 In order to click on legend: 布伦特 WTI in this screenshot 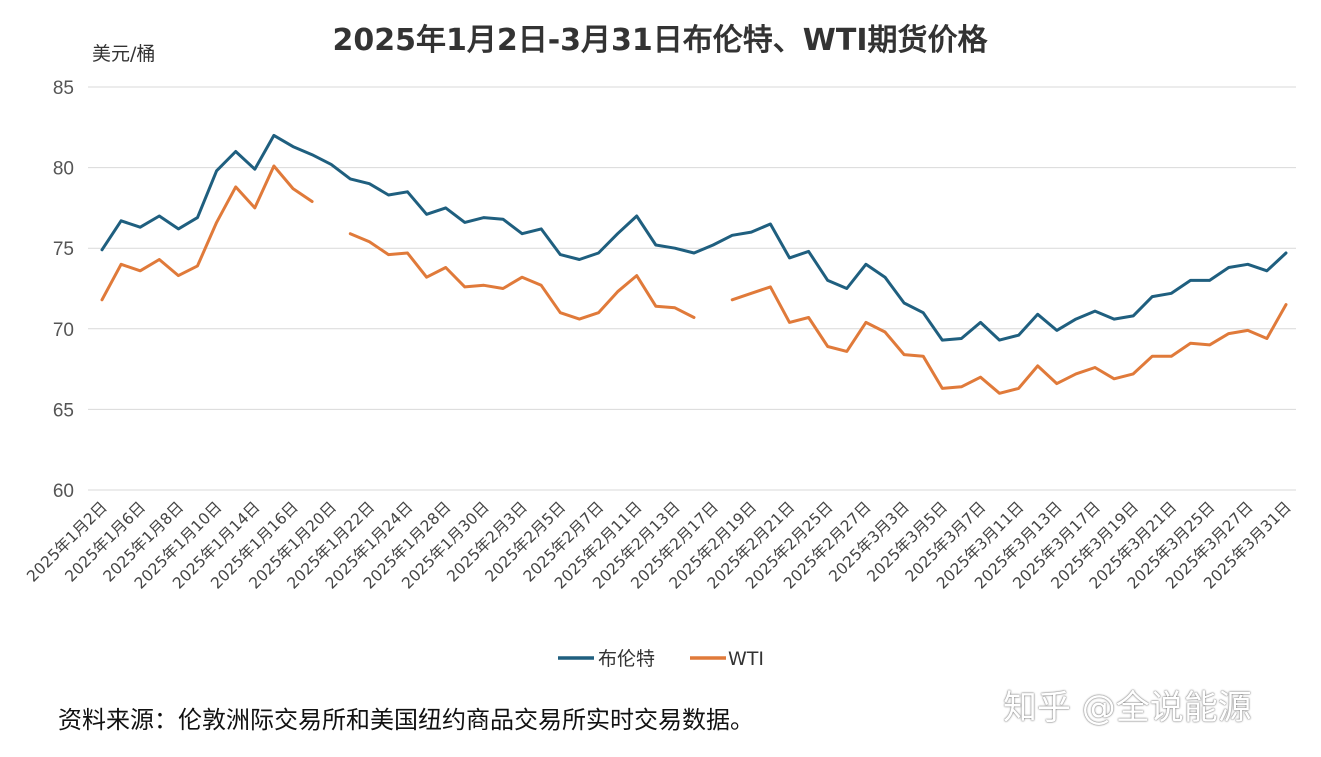, I will do `click(661, 659)`.